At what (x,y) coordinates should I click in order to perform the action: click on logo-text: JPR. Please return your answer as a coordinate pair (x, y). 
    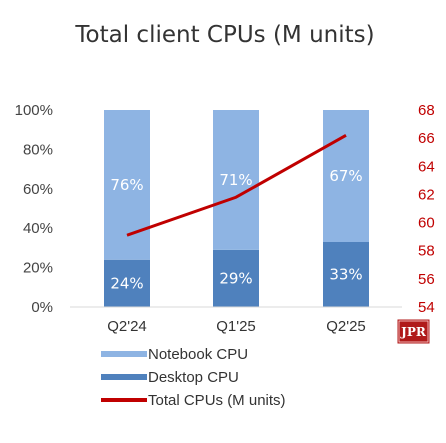
    Looking at the image, I should click on (413, 332).